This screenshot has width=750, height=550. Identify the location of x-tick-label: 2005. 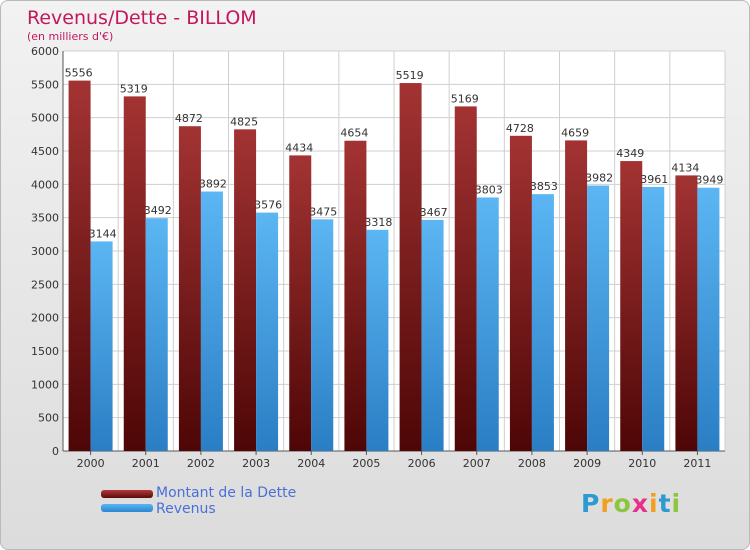
(366, 463).